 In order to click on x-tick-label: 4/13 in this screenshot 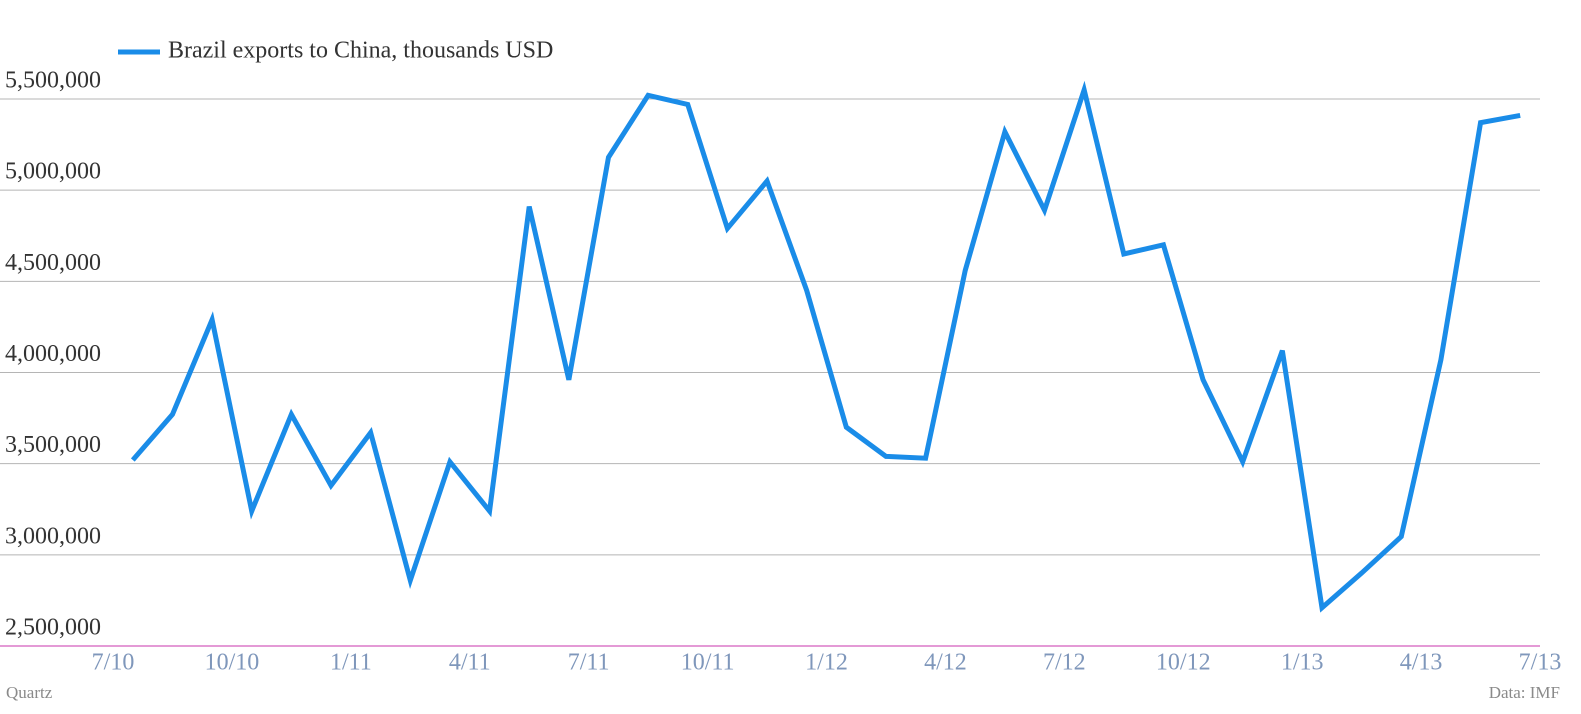, I will do `click(1421, 663)`.